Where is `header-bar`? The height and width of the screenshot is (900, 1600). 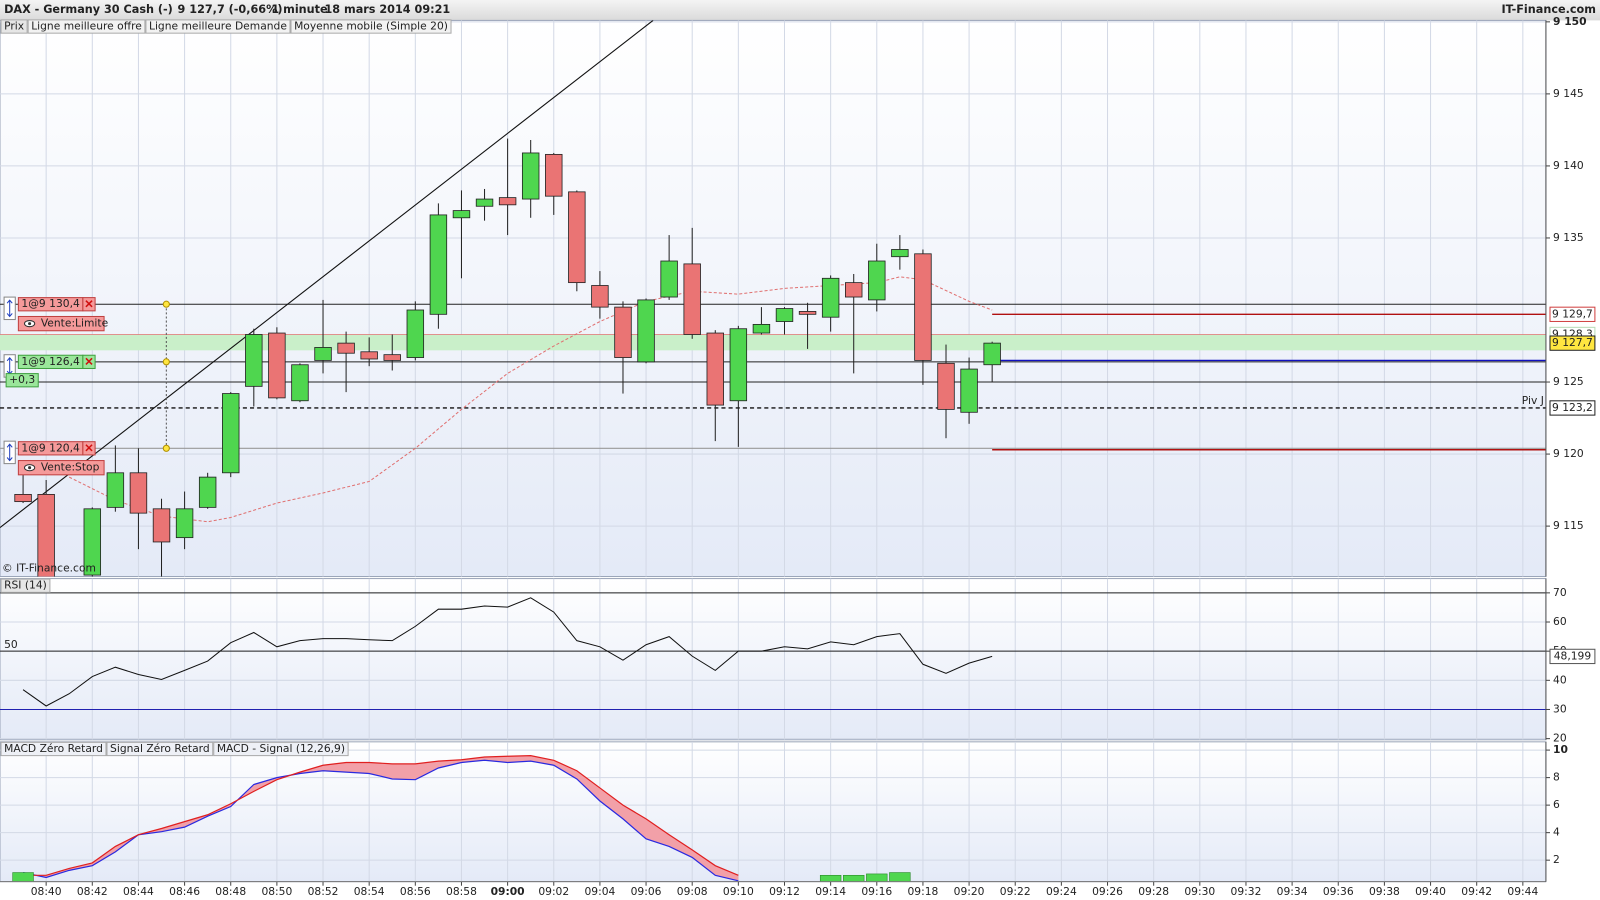
header-bar is located at coordinates (800, 10).